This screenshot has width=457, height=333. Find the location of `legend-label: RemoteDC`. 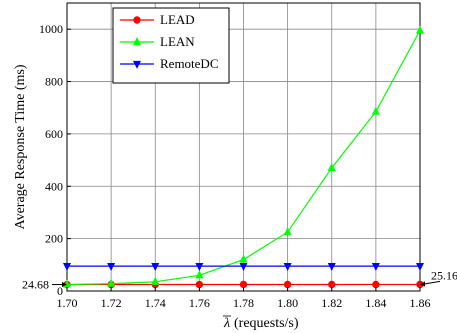

legend-label: RemoteDC is located at coordinates (189, 63).